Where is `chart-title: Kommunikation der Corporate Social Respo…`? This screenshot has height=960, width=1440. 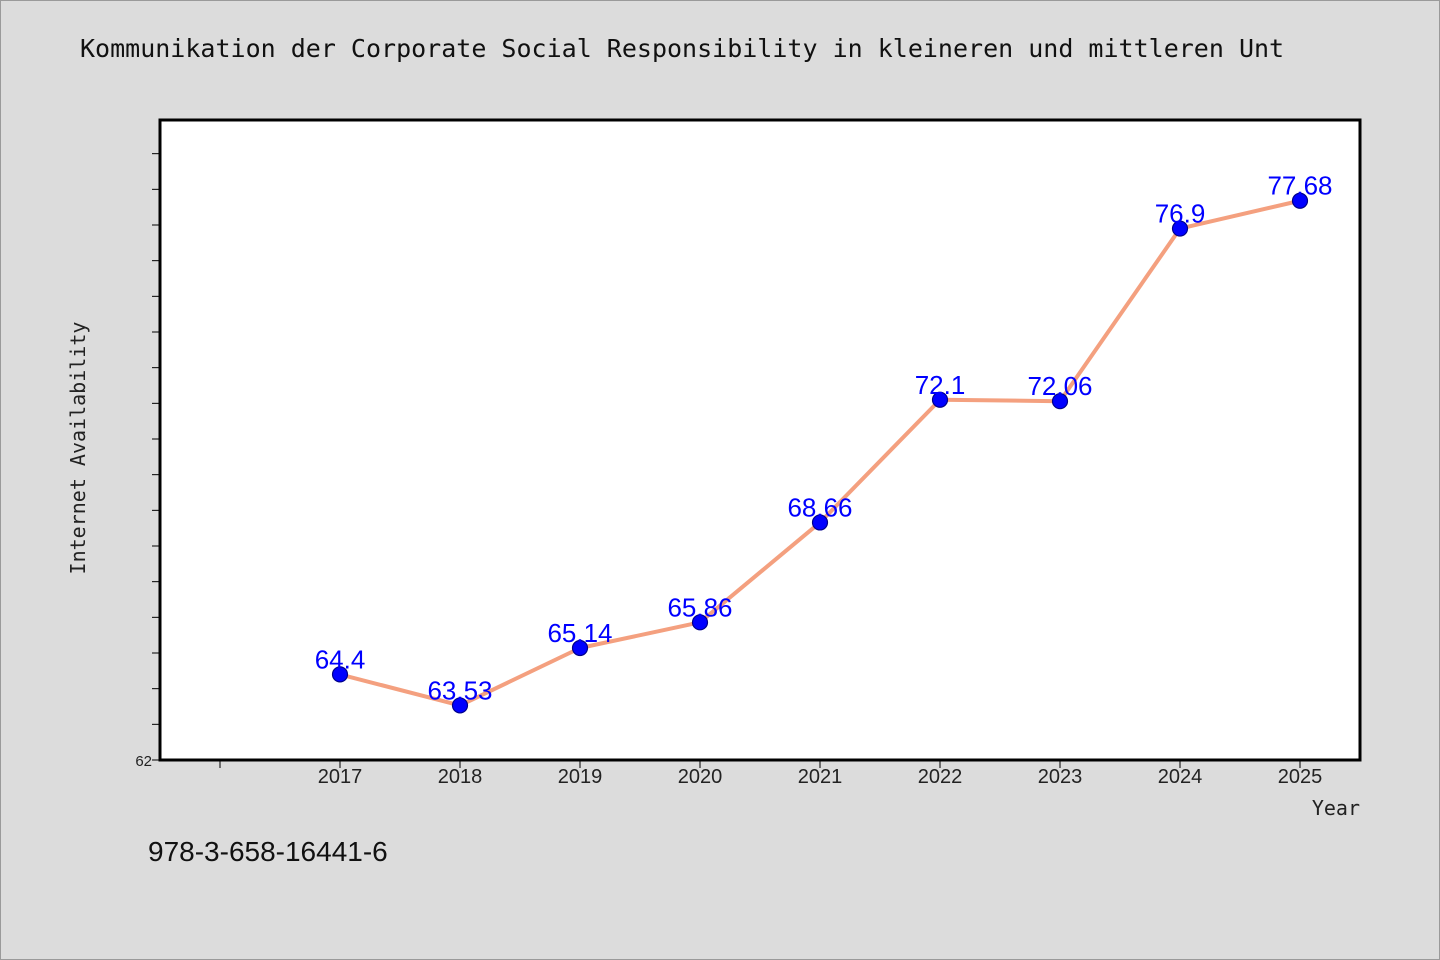 chart-title: Kommunikation der Corporate Social Respo… is located at coordinates (682, 48).